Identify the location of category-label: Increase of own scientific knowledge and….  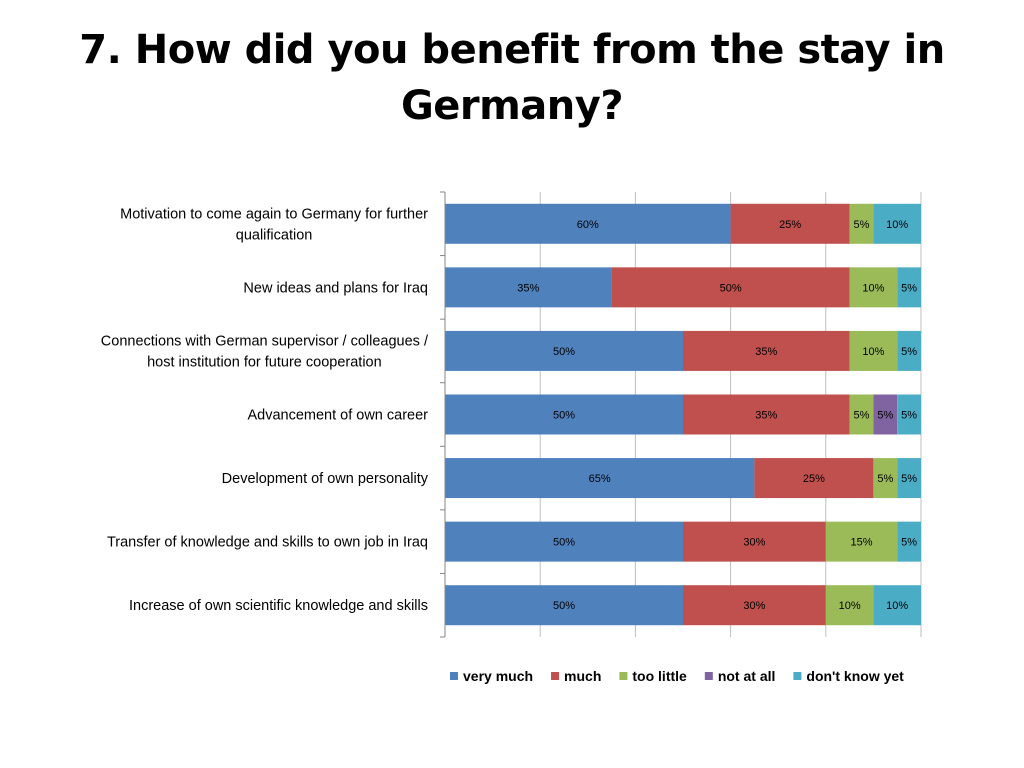
(278, 606).